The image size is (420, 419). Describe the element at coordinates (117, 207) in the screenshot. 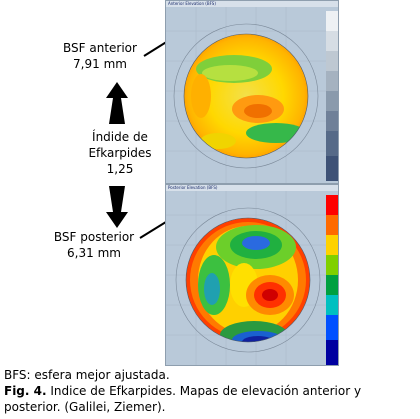

I see `down-arrow-icon` at that location.